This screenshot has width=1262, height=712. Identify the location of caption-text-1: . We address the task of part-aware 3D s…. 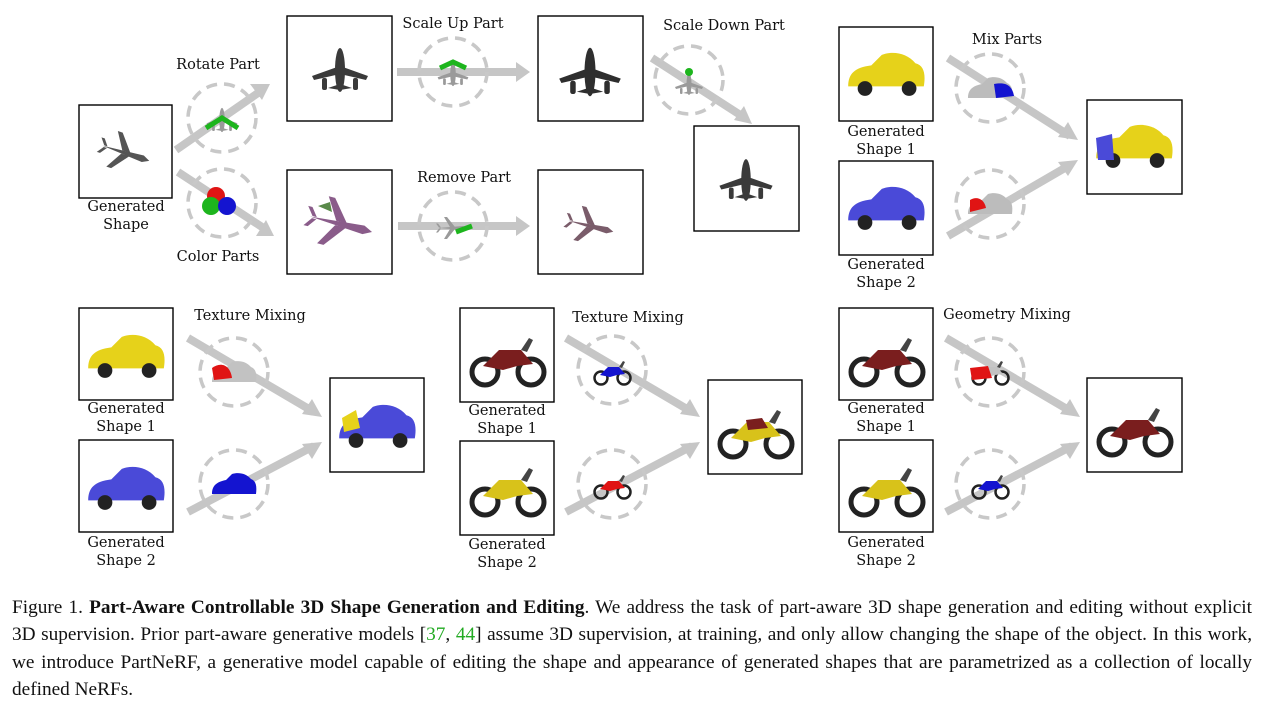
(632, 621).